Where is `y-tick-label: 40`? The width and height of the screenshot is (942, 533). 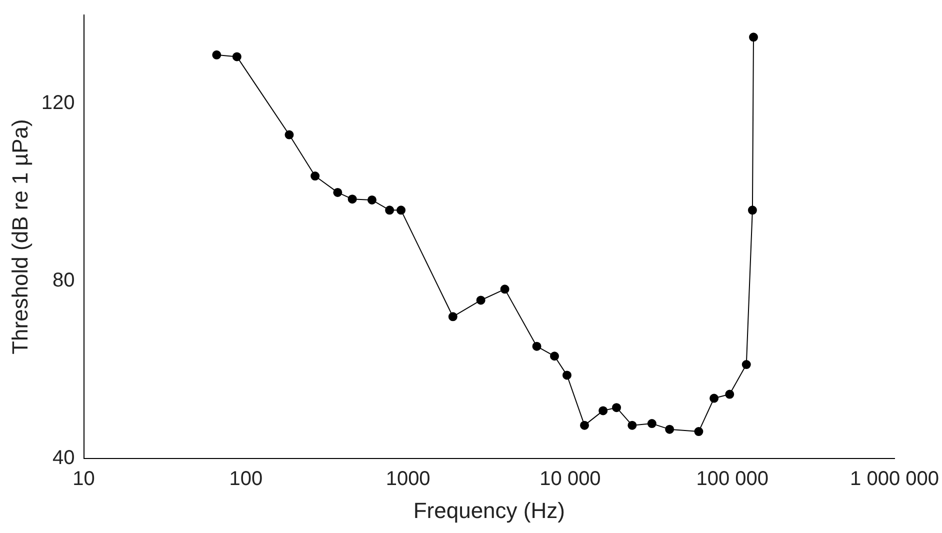
y-tick-label: 40 is located at coordinates (63, 458).